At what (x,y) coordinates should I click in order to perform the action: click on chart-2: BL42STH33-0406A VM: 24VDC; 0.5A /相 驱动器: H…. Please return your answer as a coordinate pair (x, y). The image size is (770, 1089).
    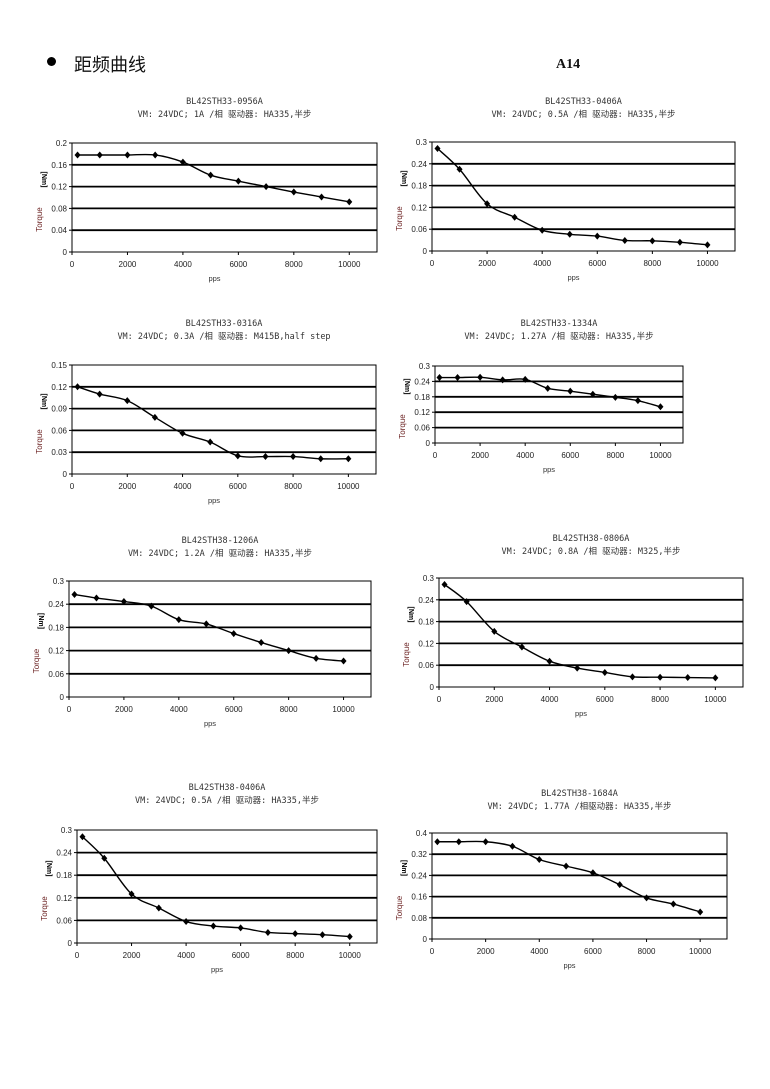
    Looking at the image, I should click on (565, 189).